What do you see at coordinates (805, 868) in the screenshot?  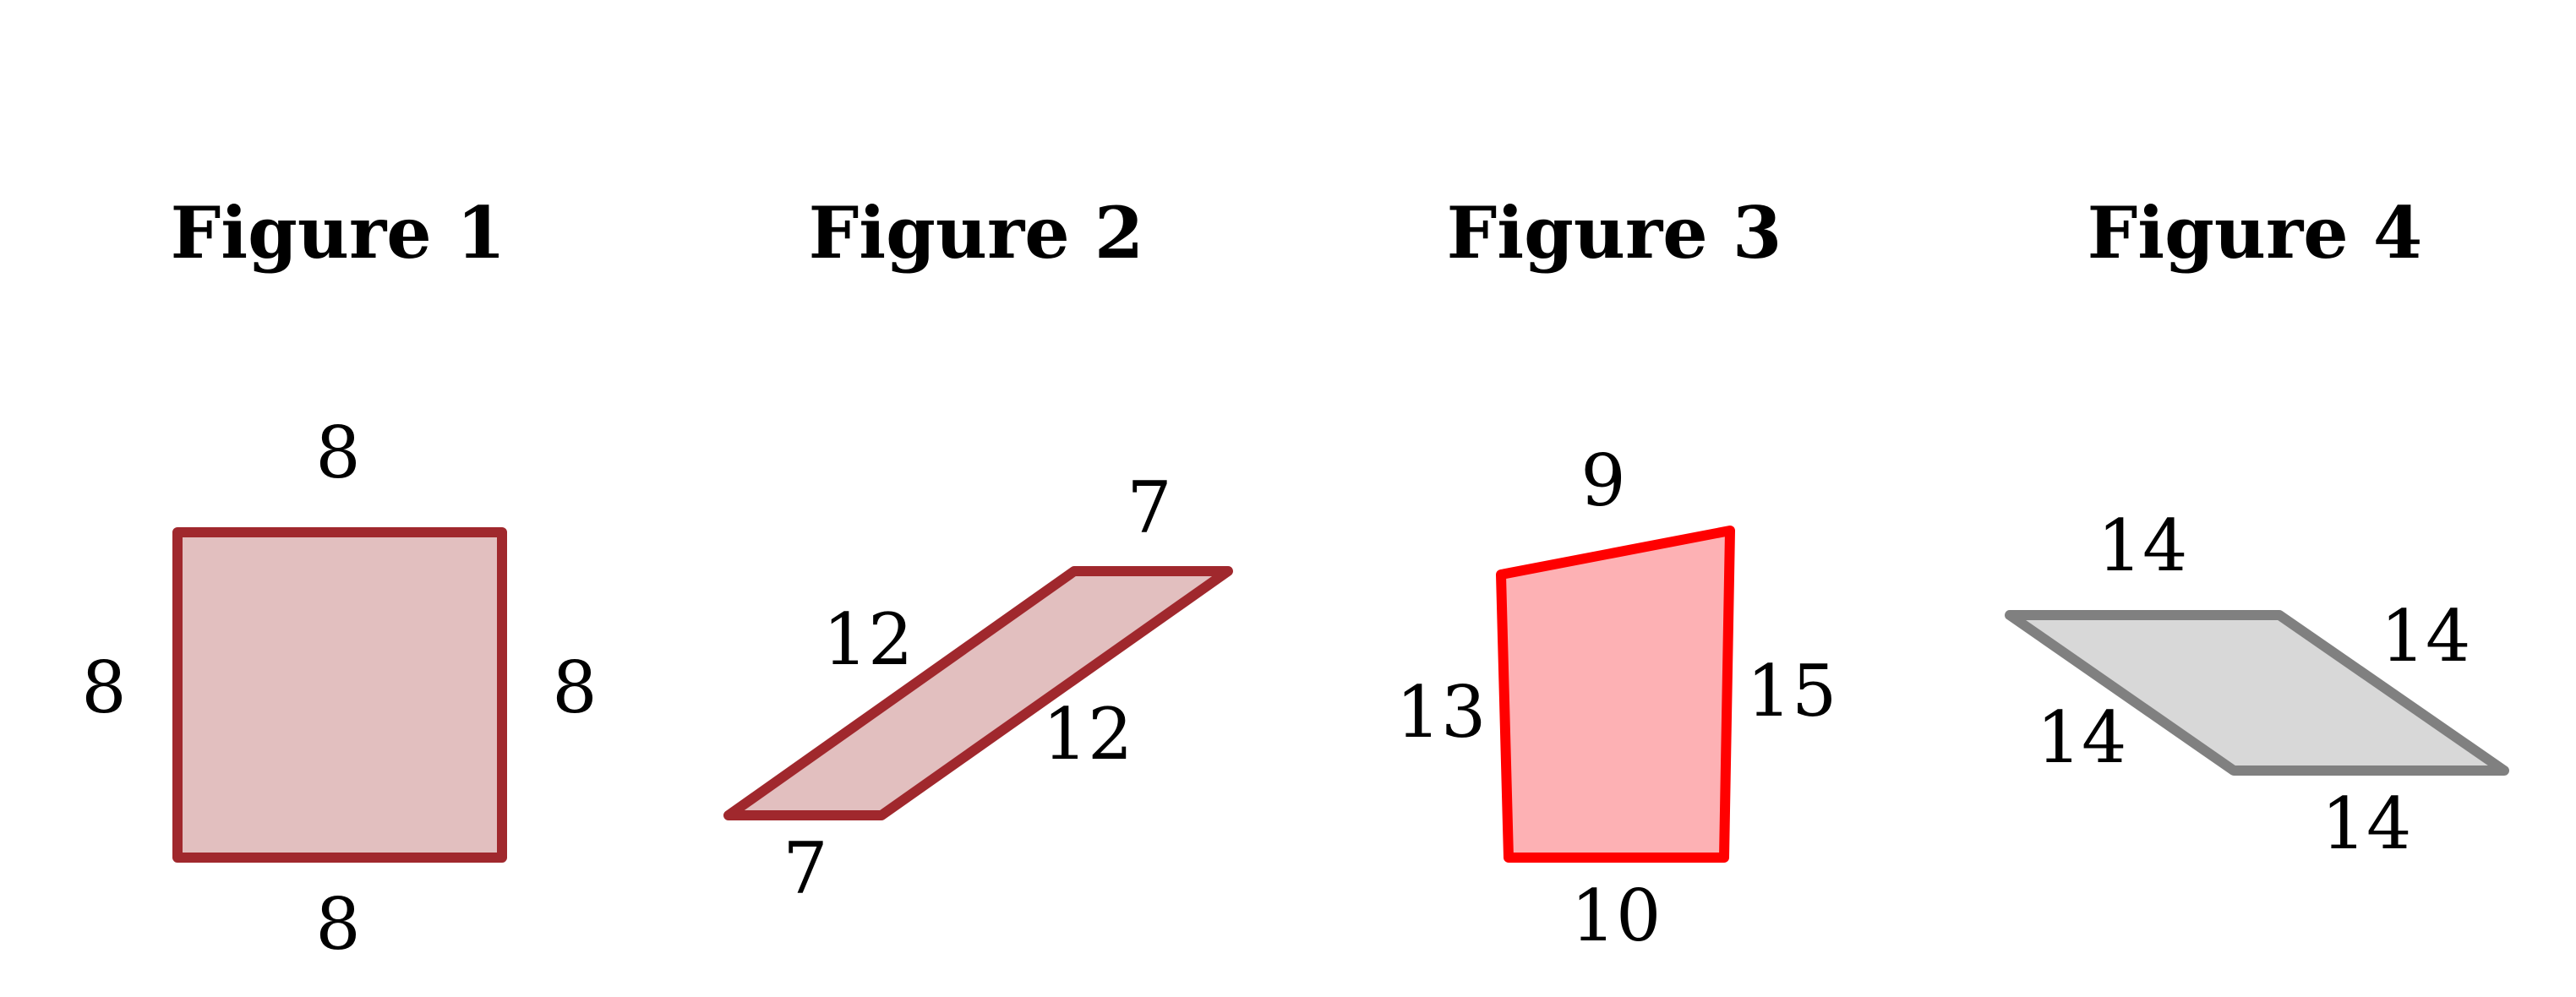 I see `figure-2-bottom-side-label: 7` at bounding box center [805, 868].